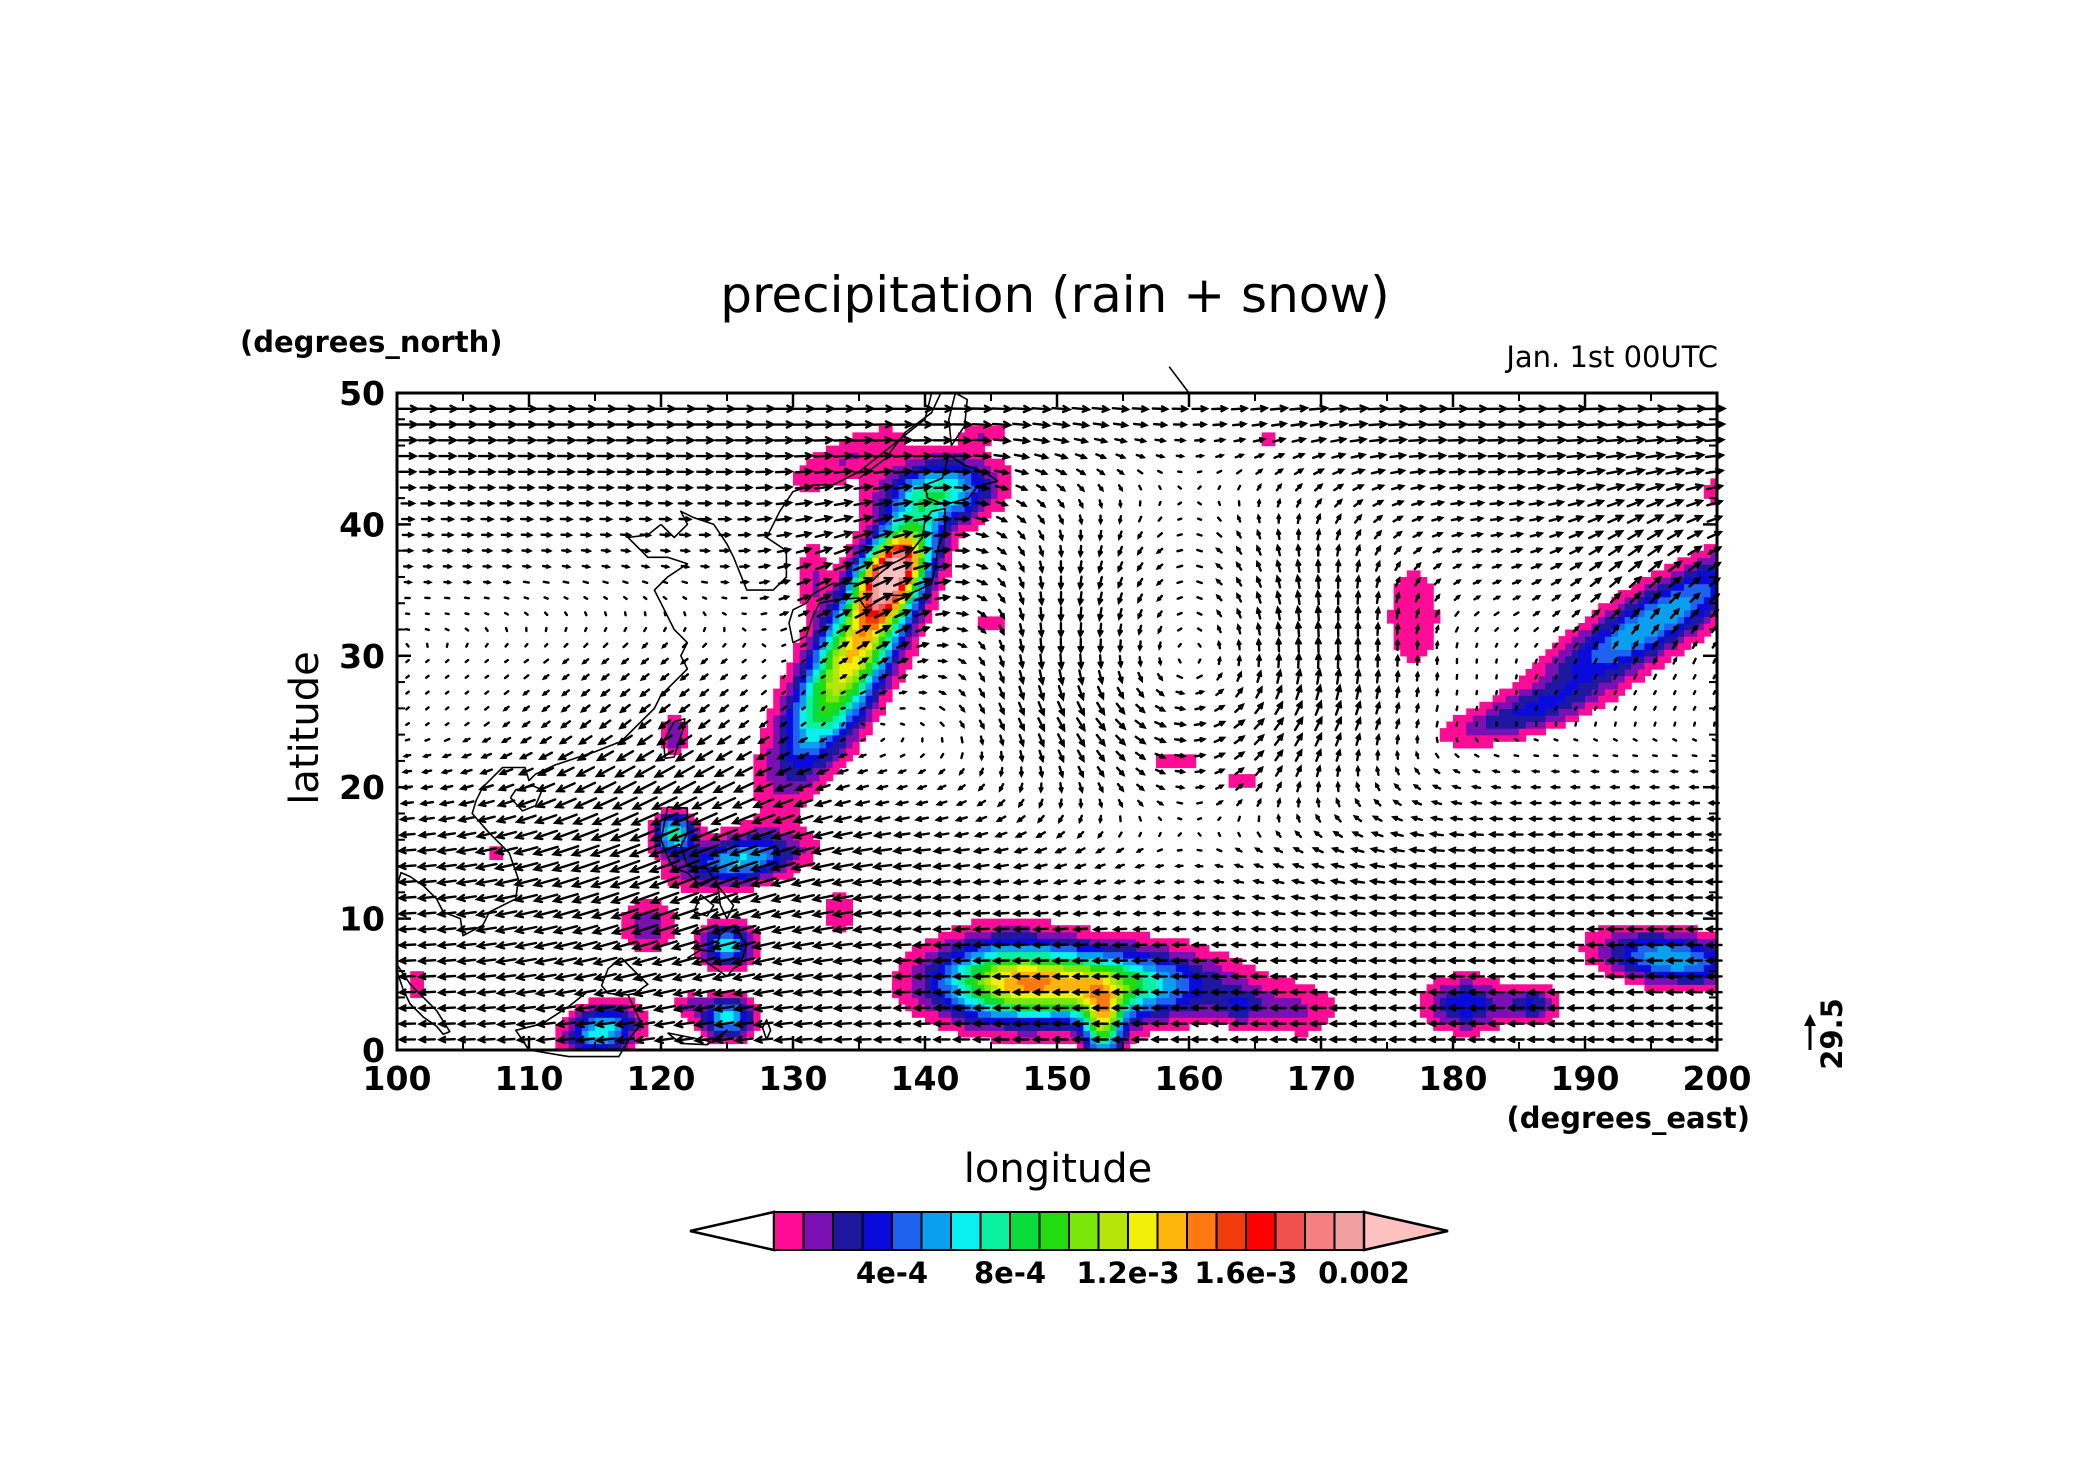  I want to click on x-axis-label: longitude, so click(1058, 1169).